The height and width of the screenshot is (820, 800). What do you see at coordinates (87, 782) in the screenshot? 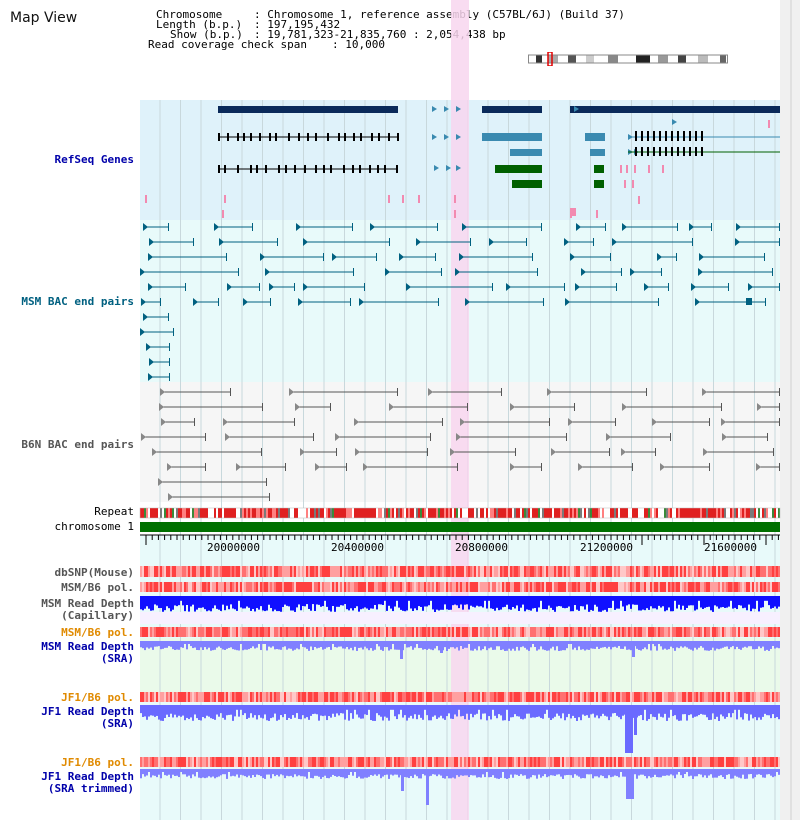
I see `track-label-jf1-depth-trimmed: JF1 Read Depth (SRA trimmed)` at bounding box center [87, 782].